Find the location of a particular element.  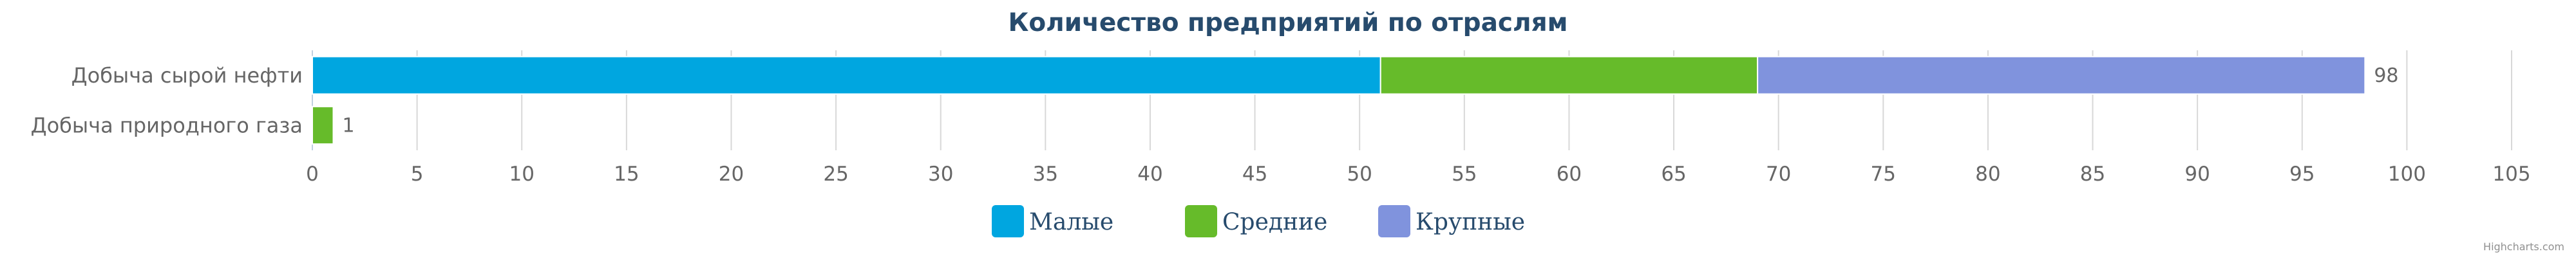

legend-label: Крупные is located at coordinates (1471, 222).